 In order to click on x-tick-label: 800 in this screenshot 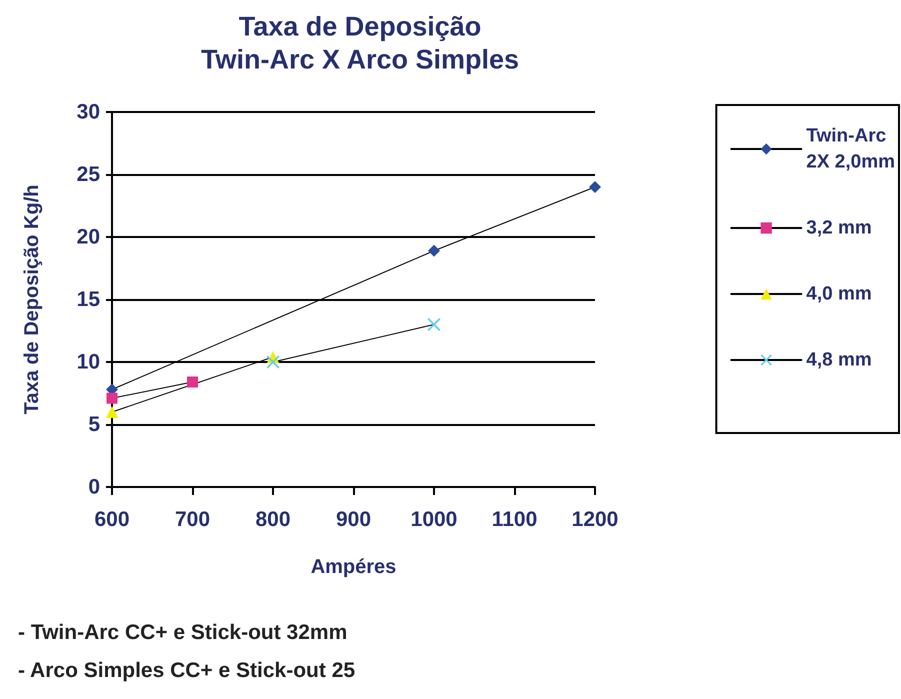, I will do `click(273, 519)`.